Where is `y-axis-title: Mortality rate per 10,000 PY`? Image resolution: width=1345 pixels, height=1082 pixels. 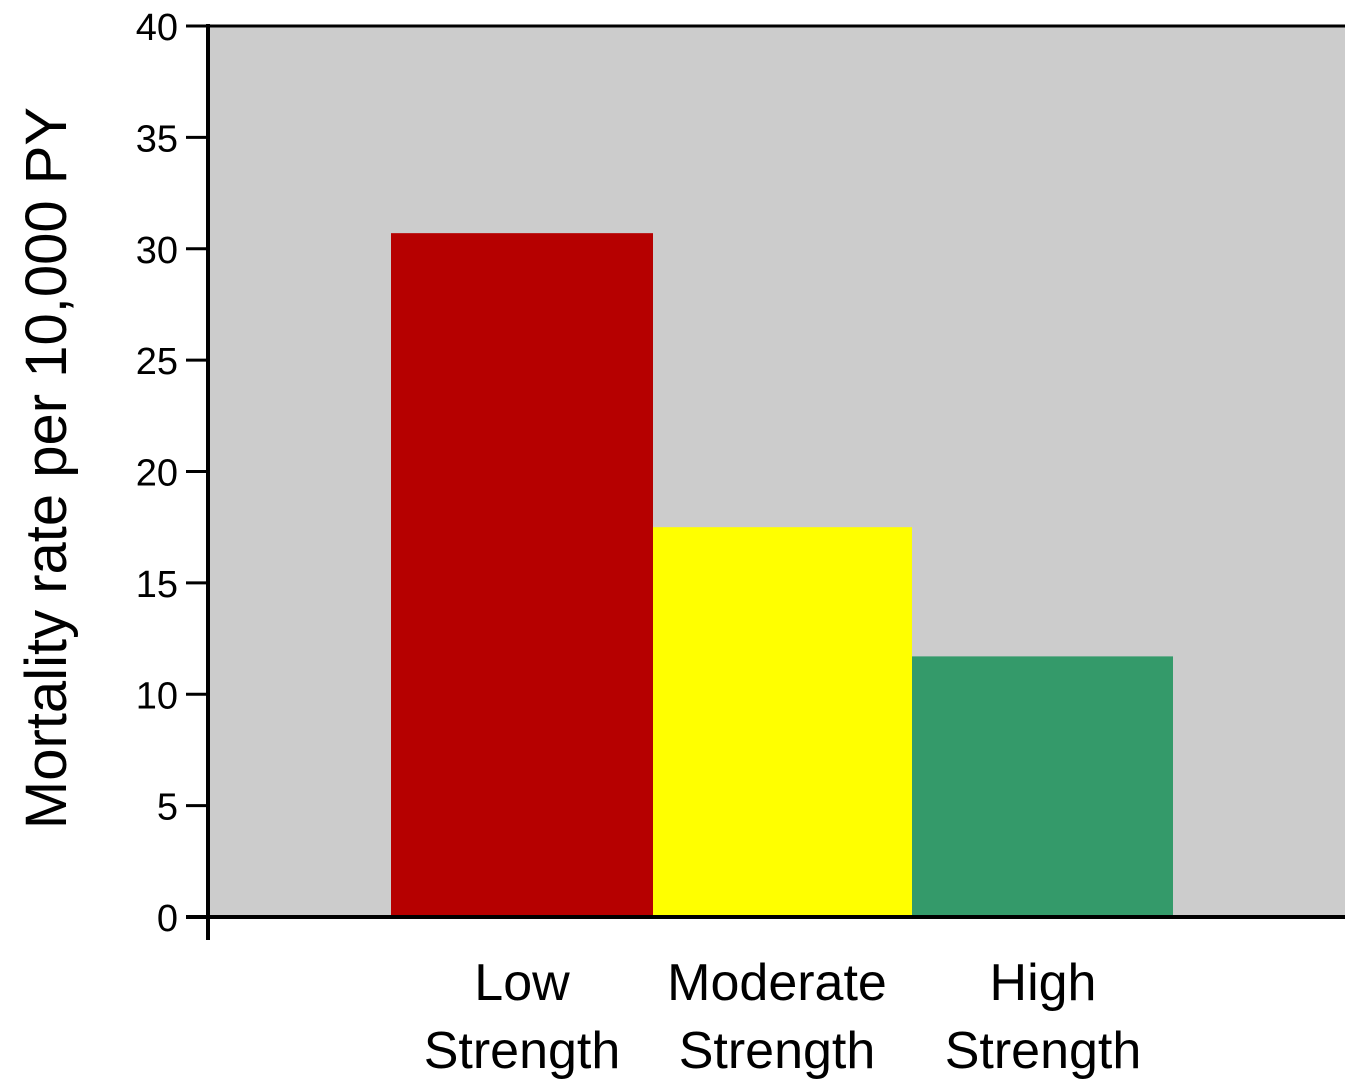
y-axis-title: Mortality rate per 10,000 PY is located at coordinates (46, 468).